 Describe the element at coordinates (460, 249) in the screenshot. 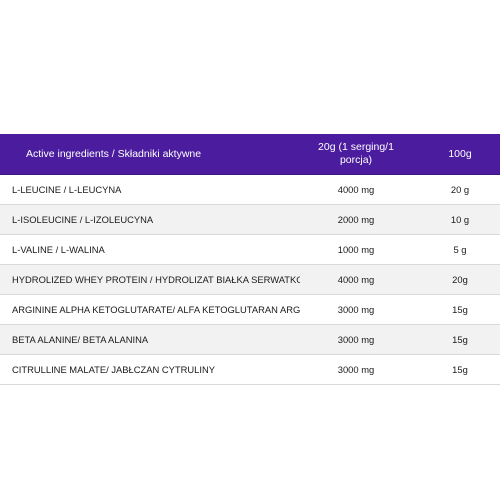

I see `per-100g-amount-cell: 5 g` at that location.